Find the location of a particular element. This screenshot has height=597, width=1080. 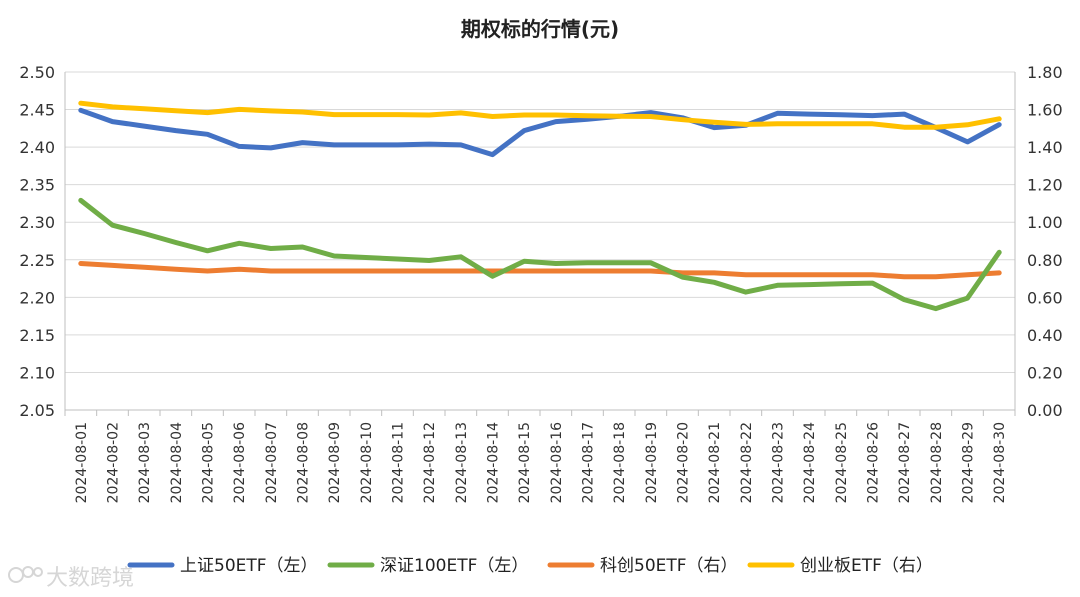

y-left-tick-label: 2.20 is located at coordinates (37, 297).